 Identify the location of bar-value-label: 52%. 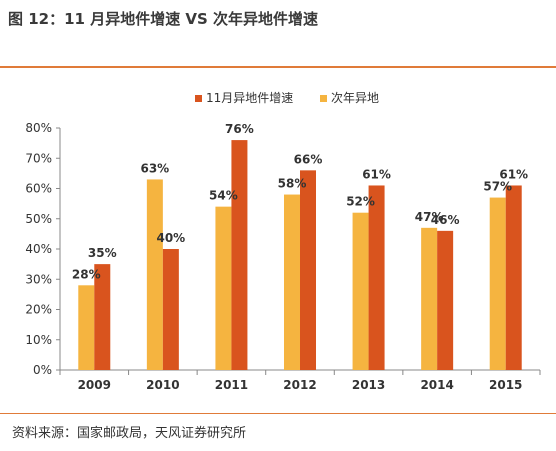
(360, 202).